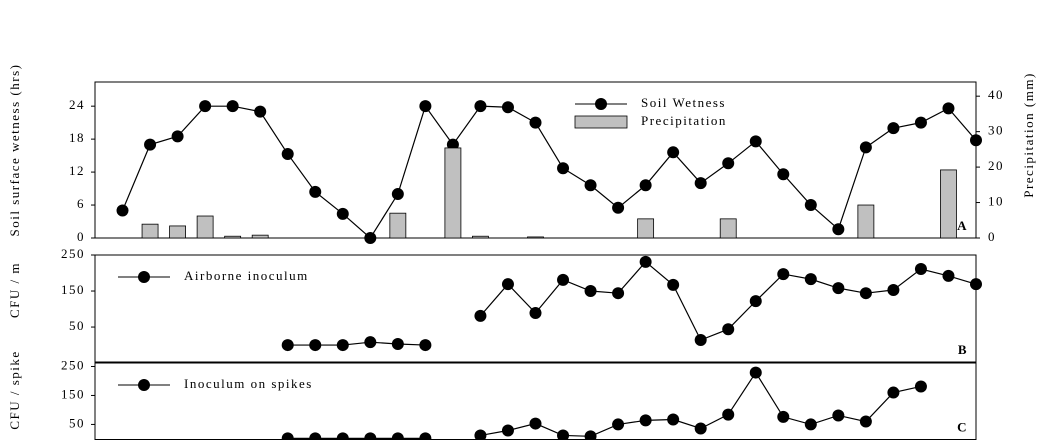  I want to click on y2-tick-label: 0, so click(992, 236).